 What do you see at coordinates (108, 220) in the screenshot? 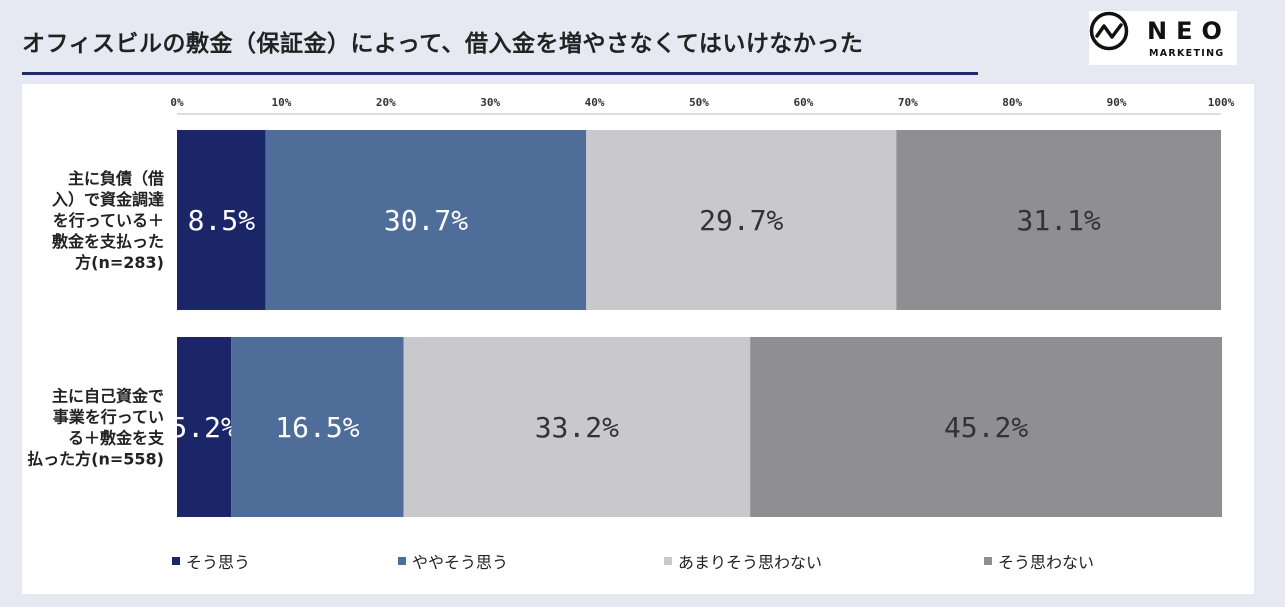
I see `category-label: 主に負債（借入）で資金調達を行っている＋敷金を支払った方(n=283)` at bounding box center [108, 220].